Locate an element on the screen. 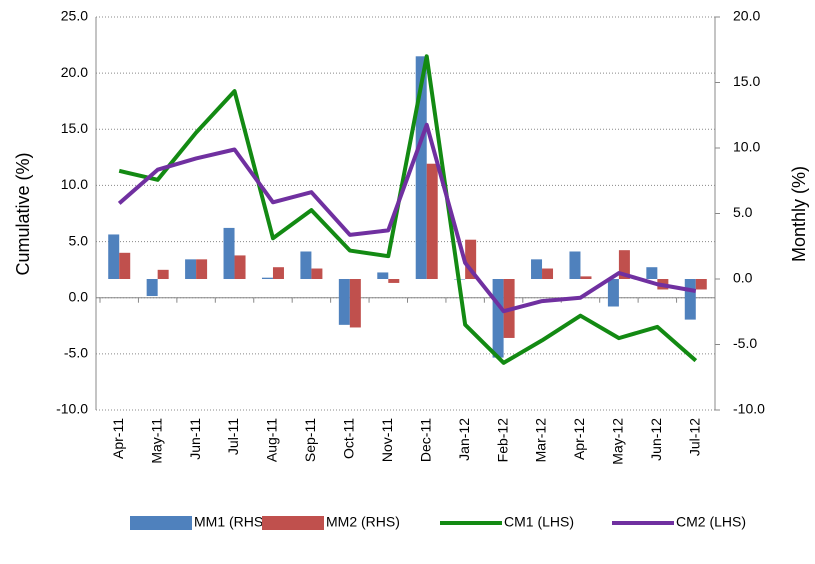 This screenshot has width=815, height=564. x-tick-label: Dec-11 is located at coordinates (425, 440).